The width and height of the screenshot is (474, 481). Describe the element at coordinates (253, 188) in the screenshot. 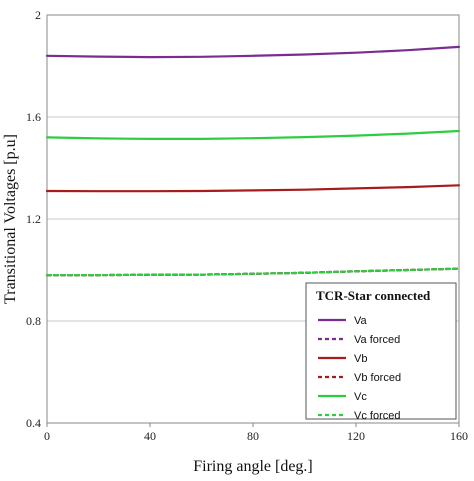

I see `series-line-vb` at that location.